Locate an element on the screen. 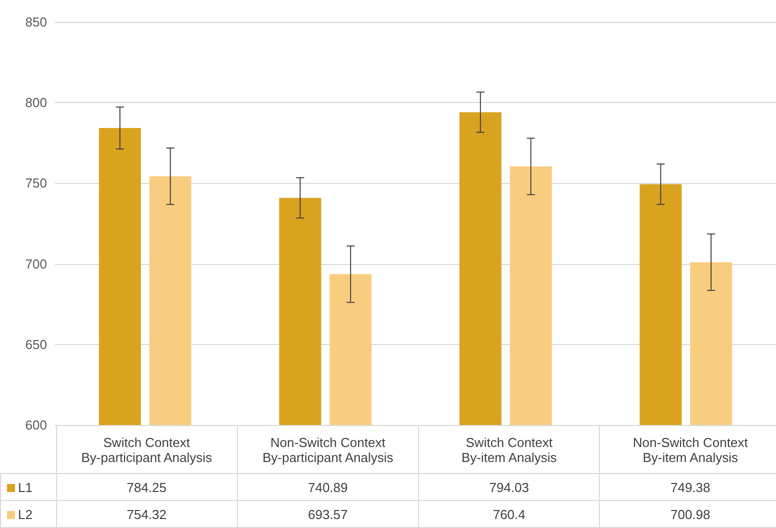  data-label: 794.03 is located at coordinates (509, 487).